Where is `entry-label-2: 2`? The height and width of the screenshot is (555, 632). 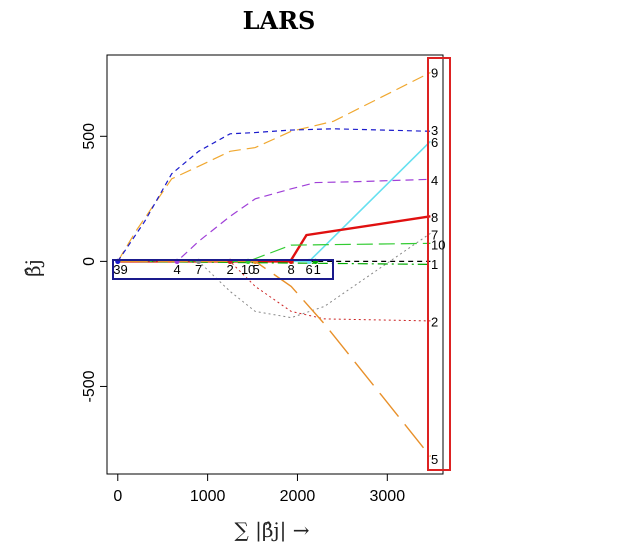
entry-label-2: 2 is located at coordinates (229, 269).